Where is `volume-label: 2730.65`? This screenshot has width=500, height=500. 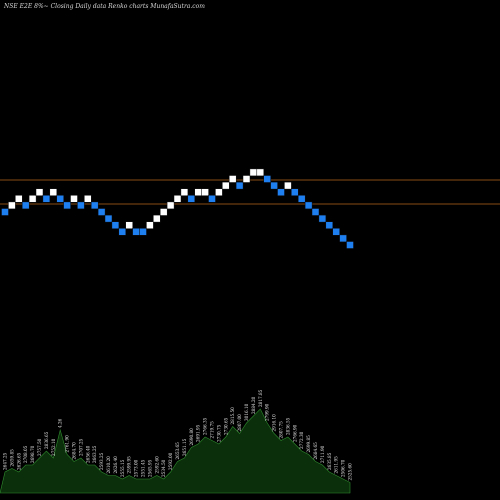
volume-label: 2730.65 is located at coordinates (225, 426).